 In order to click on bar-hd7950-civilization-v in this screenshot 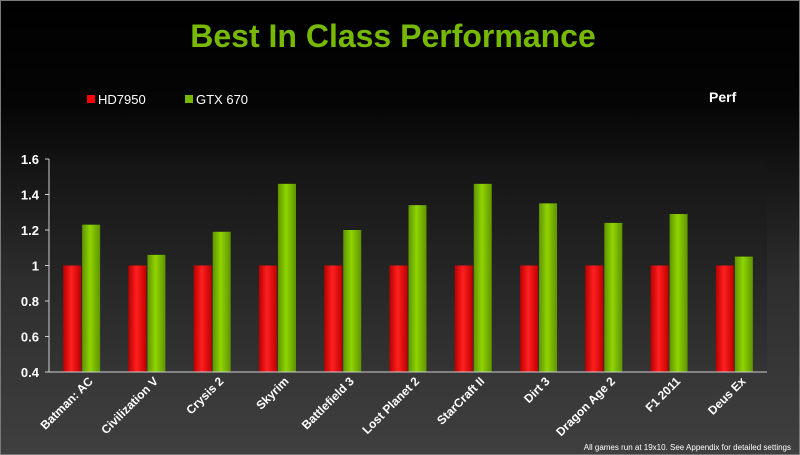, I will do `click(137, 318)`.